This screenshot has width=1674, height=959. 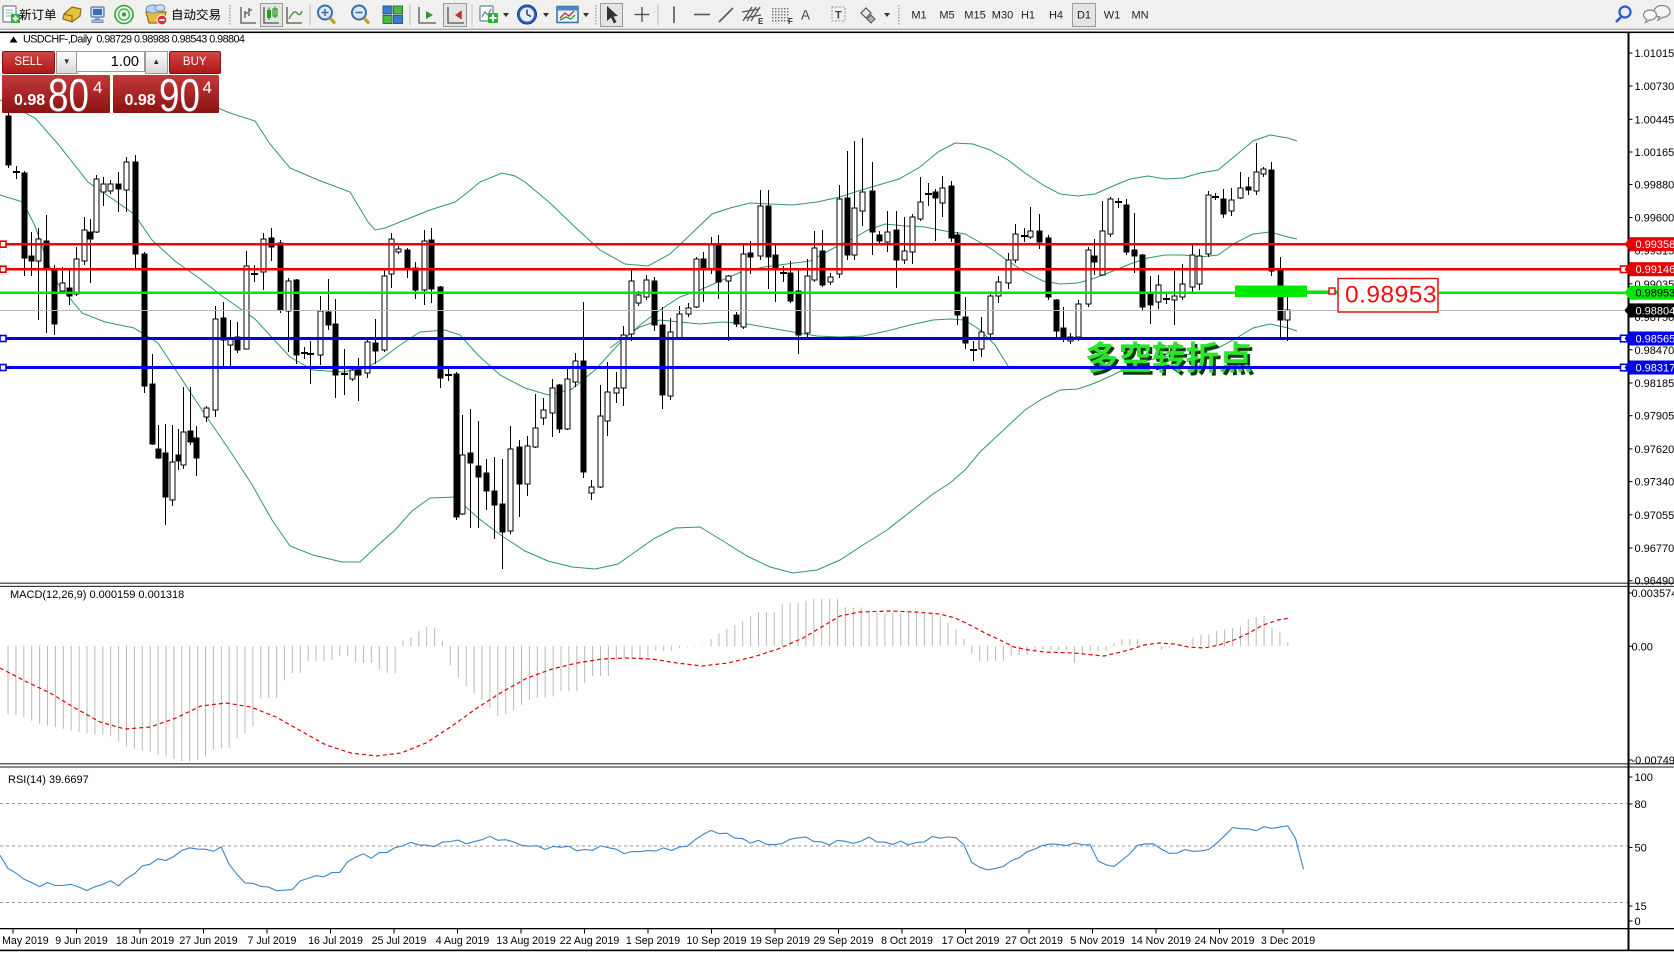 What do you see at coordinates (1654, 582) in the screenshot?
I see `svg-text: 0.96490` at bounding box center [1654, 582].